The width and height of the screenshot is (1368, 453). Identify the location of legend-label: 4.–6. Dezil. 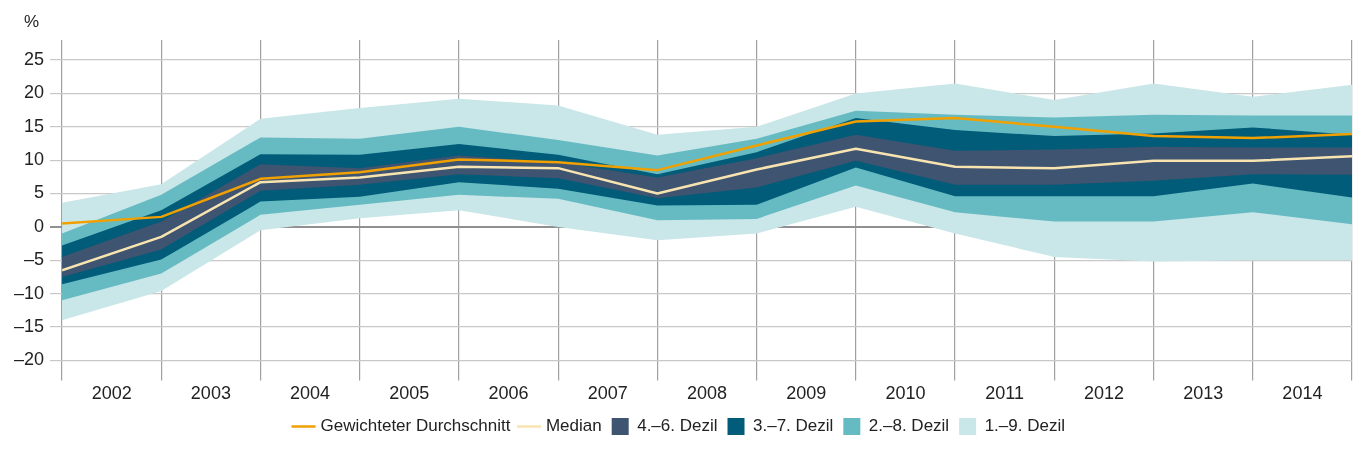
(677, 426).